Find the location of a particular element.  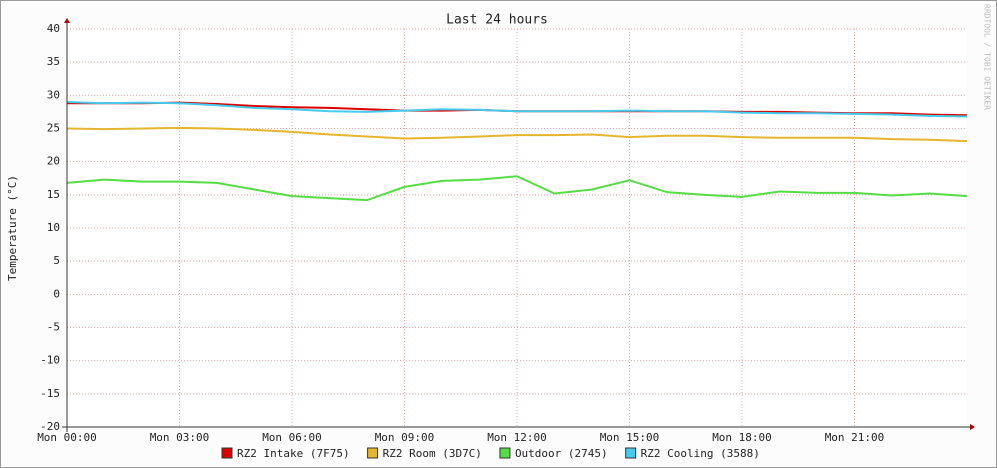

x-tick-label: Mon 18:00 is located at coordinates (742, 437).